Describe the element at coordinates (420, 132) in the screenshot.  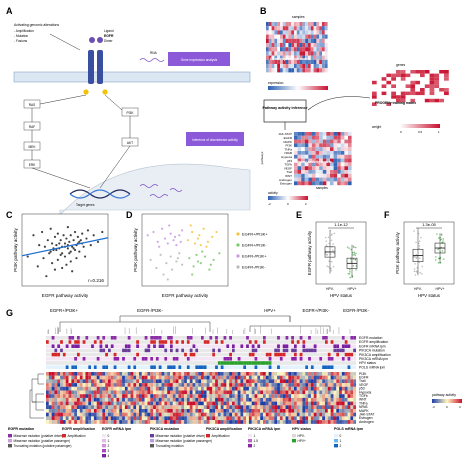
I see `weight-tick: 0.5` at that location.